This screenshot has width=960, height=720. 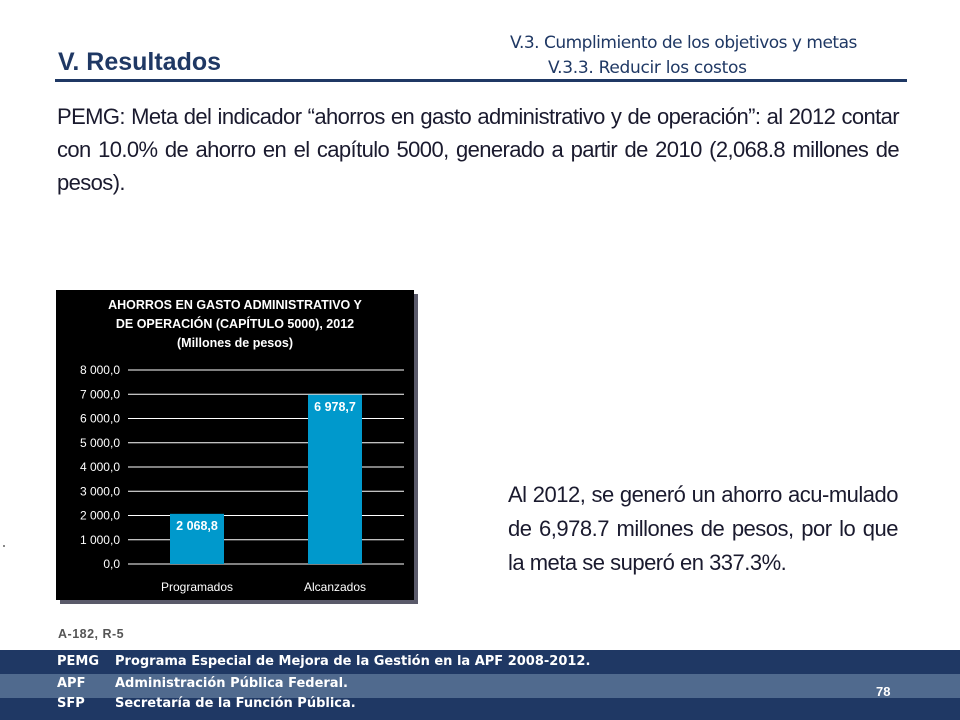 I want to click on y-tick-label: 3 000,0, so click(x=100, y=491).